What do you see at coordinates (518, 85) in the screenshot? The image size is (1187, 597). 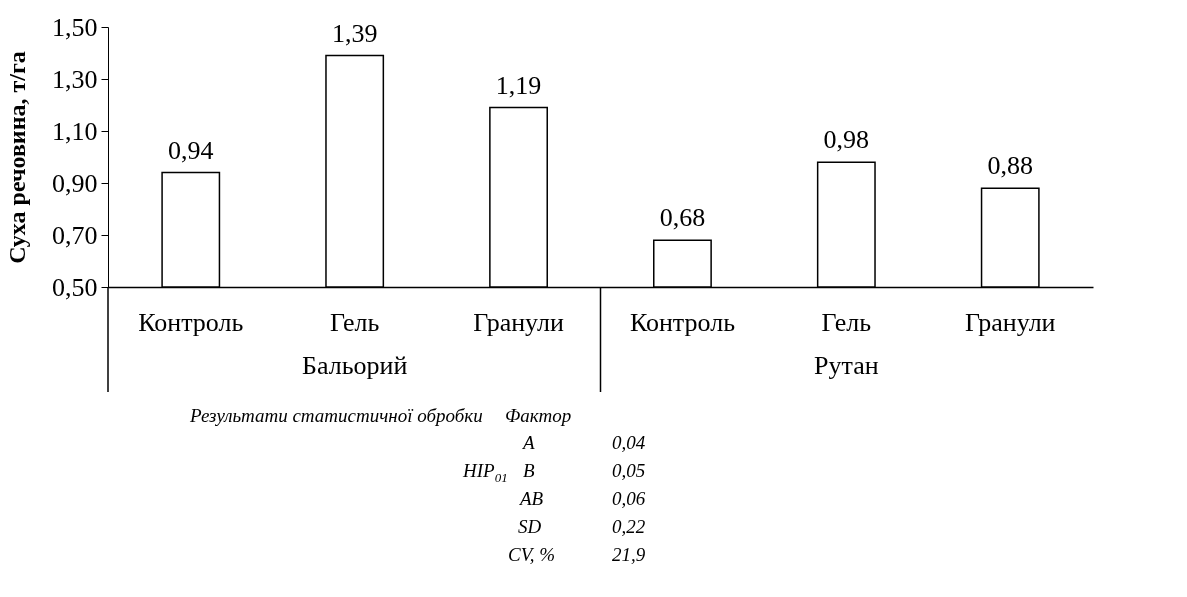 I see `data-label: 1,19` at bounding box center [518, 85].